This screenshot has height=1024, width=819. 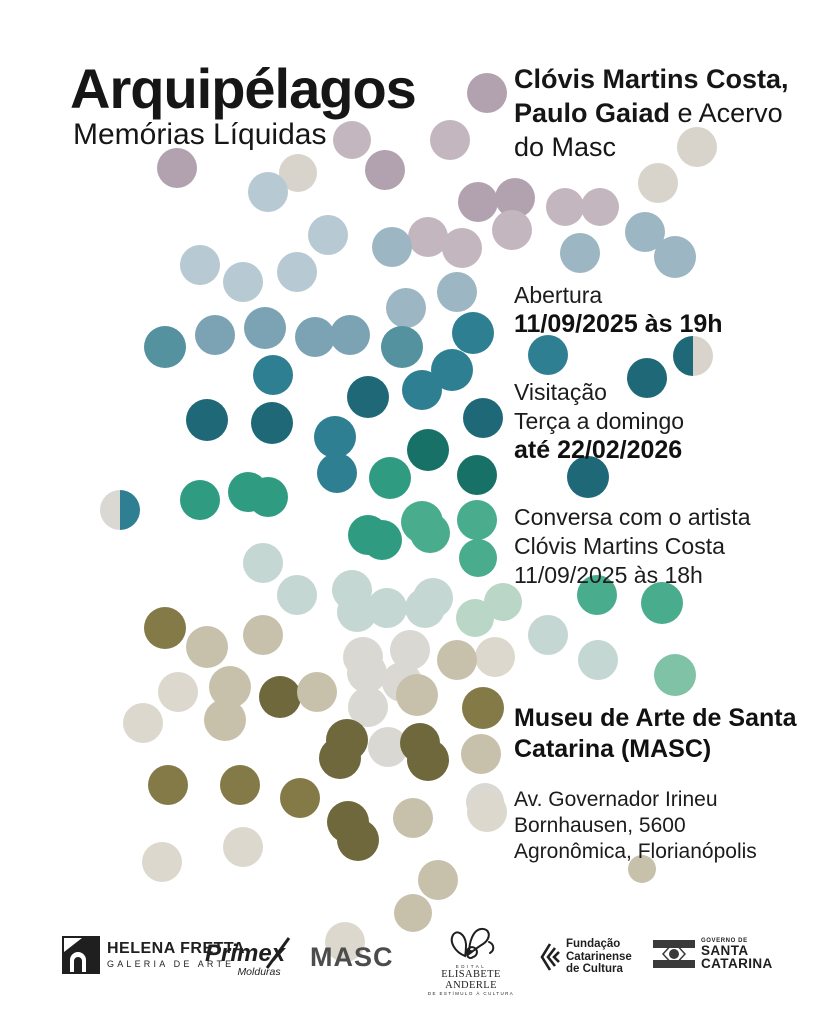 What do you see at coordinates (471, 980) in the screenshot?
I see `elisabete-name: ELISABETE ANDERLE` at bounding box center [471, 980].